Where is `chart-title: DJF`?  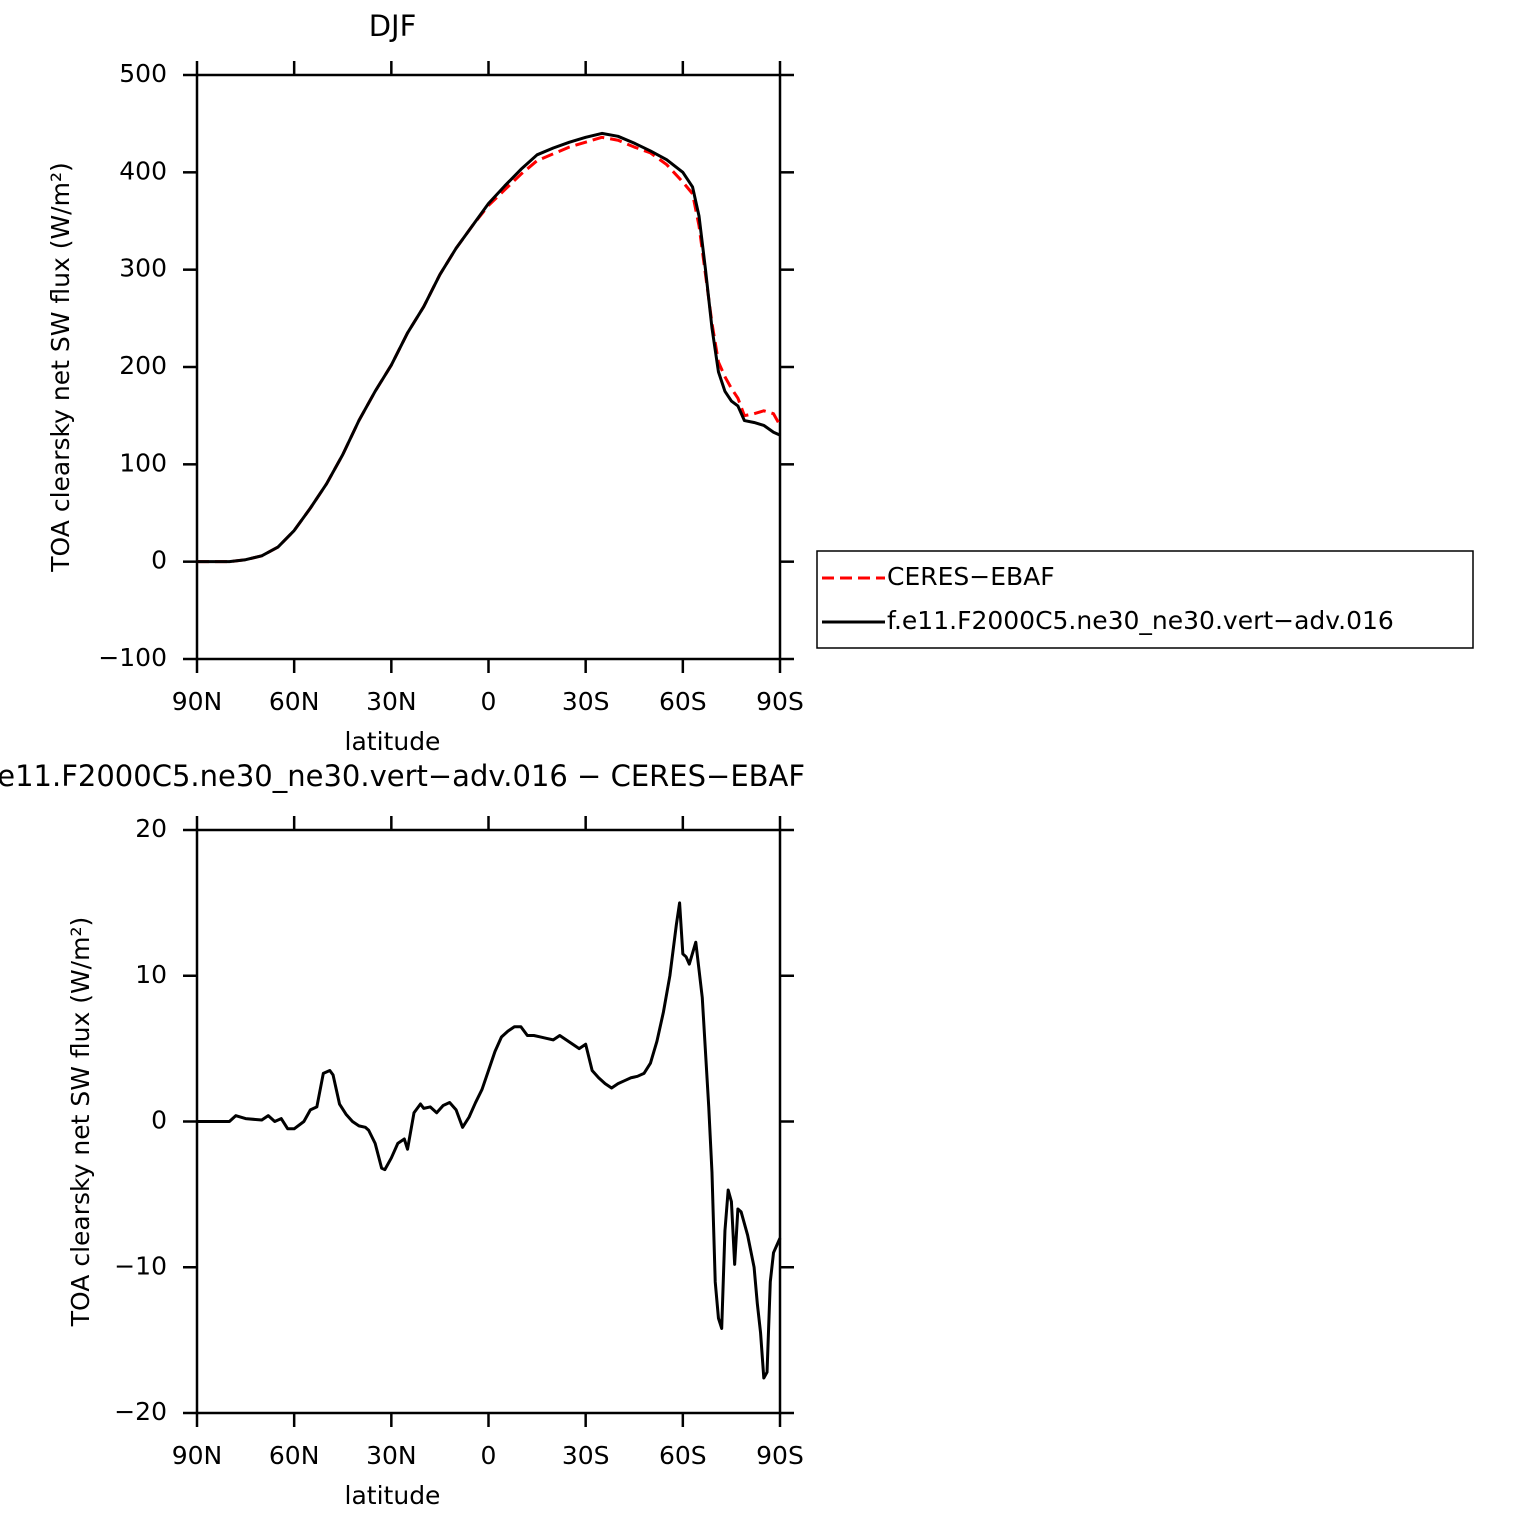 chart-title: DJF is located at coordinates (393, 26).